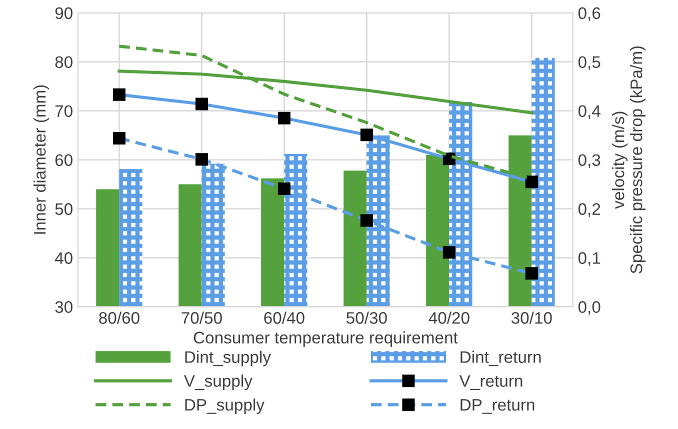 This screenshot has width=678, height=429. What do you see at coordinates (224, 406) in the screenshot?
I see `legend-label: DP_supply` at bounding box center [224, 406].